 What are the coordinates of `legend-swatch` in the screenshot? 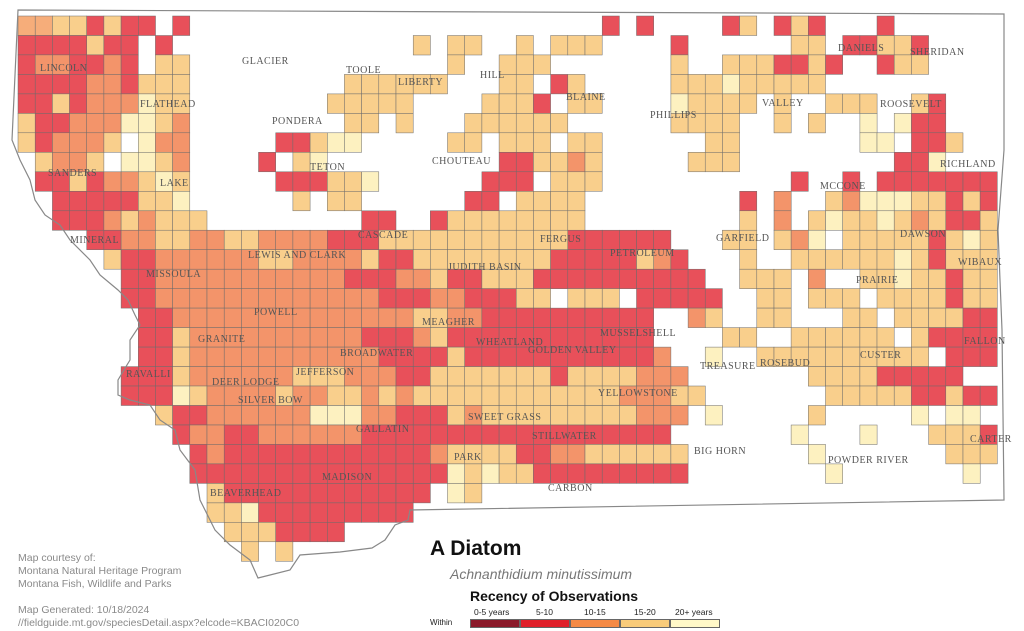 It's located at (645, 623).